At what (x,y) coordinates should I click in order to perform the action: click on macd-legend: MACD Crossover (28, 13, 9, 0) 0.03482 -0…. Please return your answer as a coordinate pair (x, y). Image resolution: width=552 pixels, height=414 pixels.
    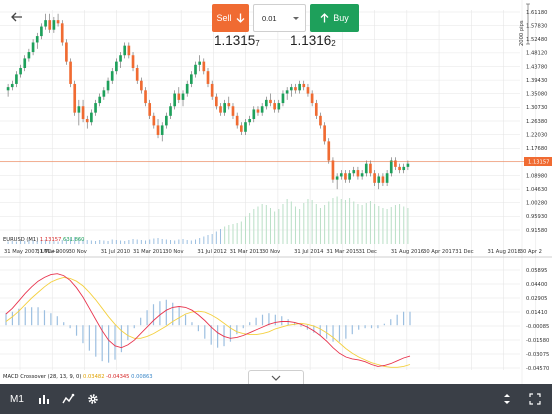
    Looking at the image, I should click on (78, 377).